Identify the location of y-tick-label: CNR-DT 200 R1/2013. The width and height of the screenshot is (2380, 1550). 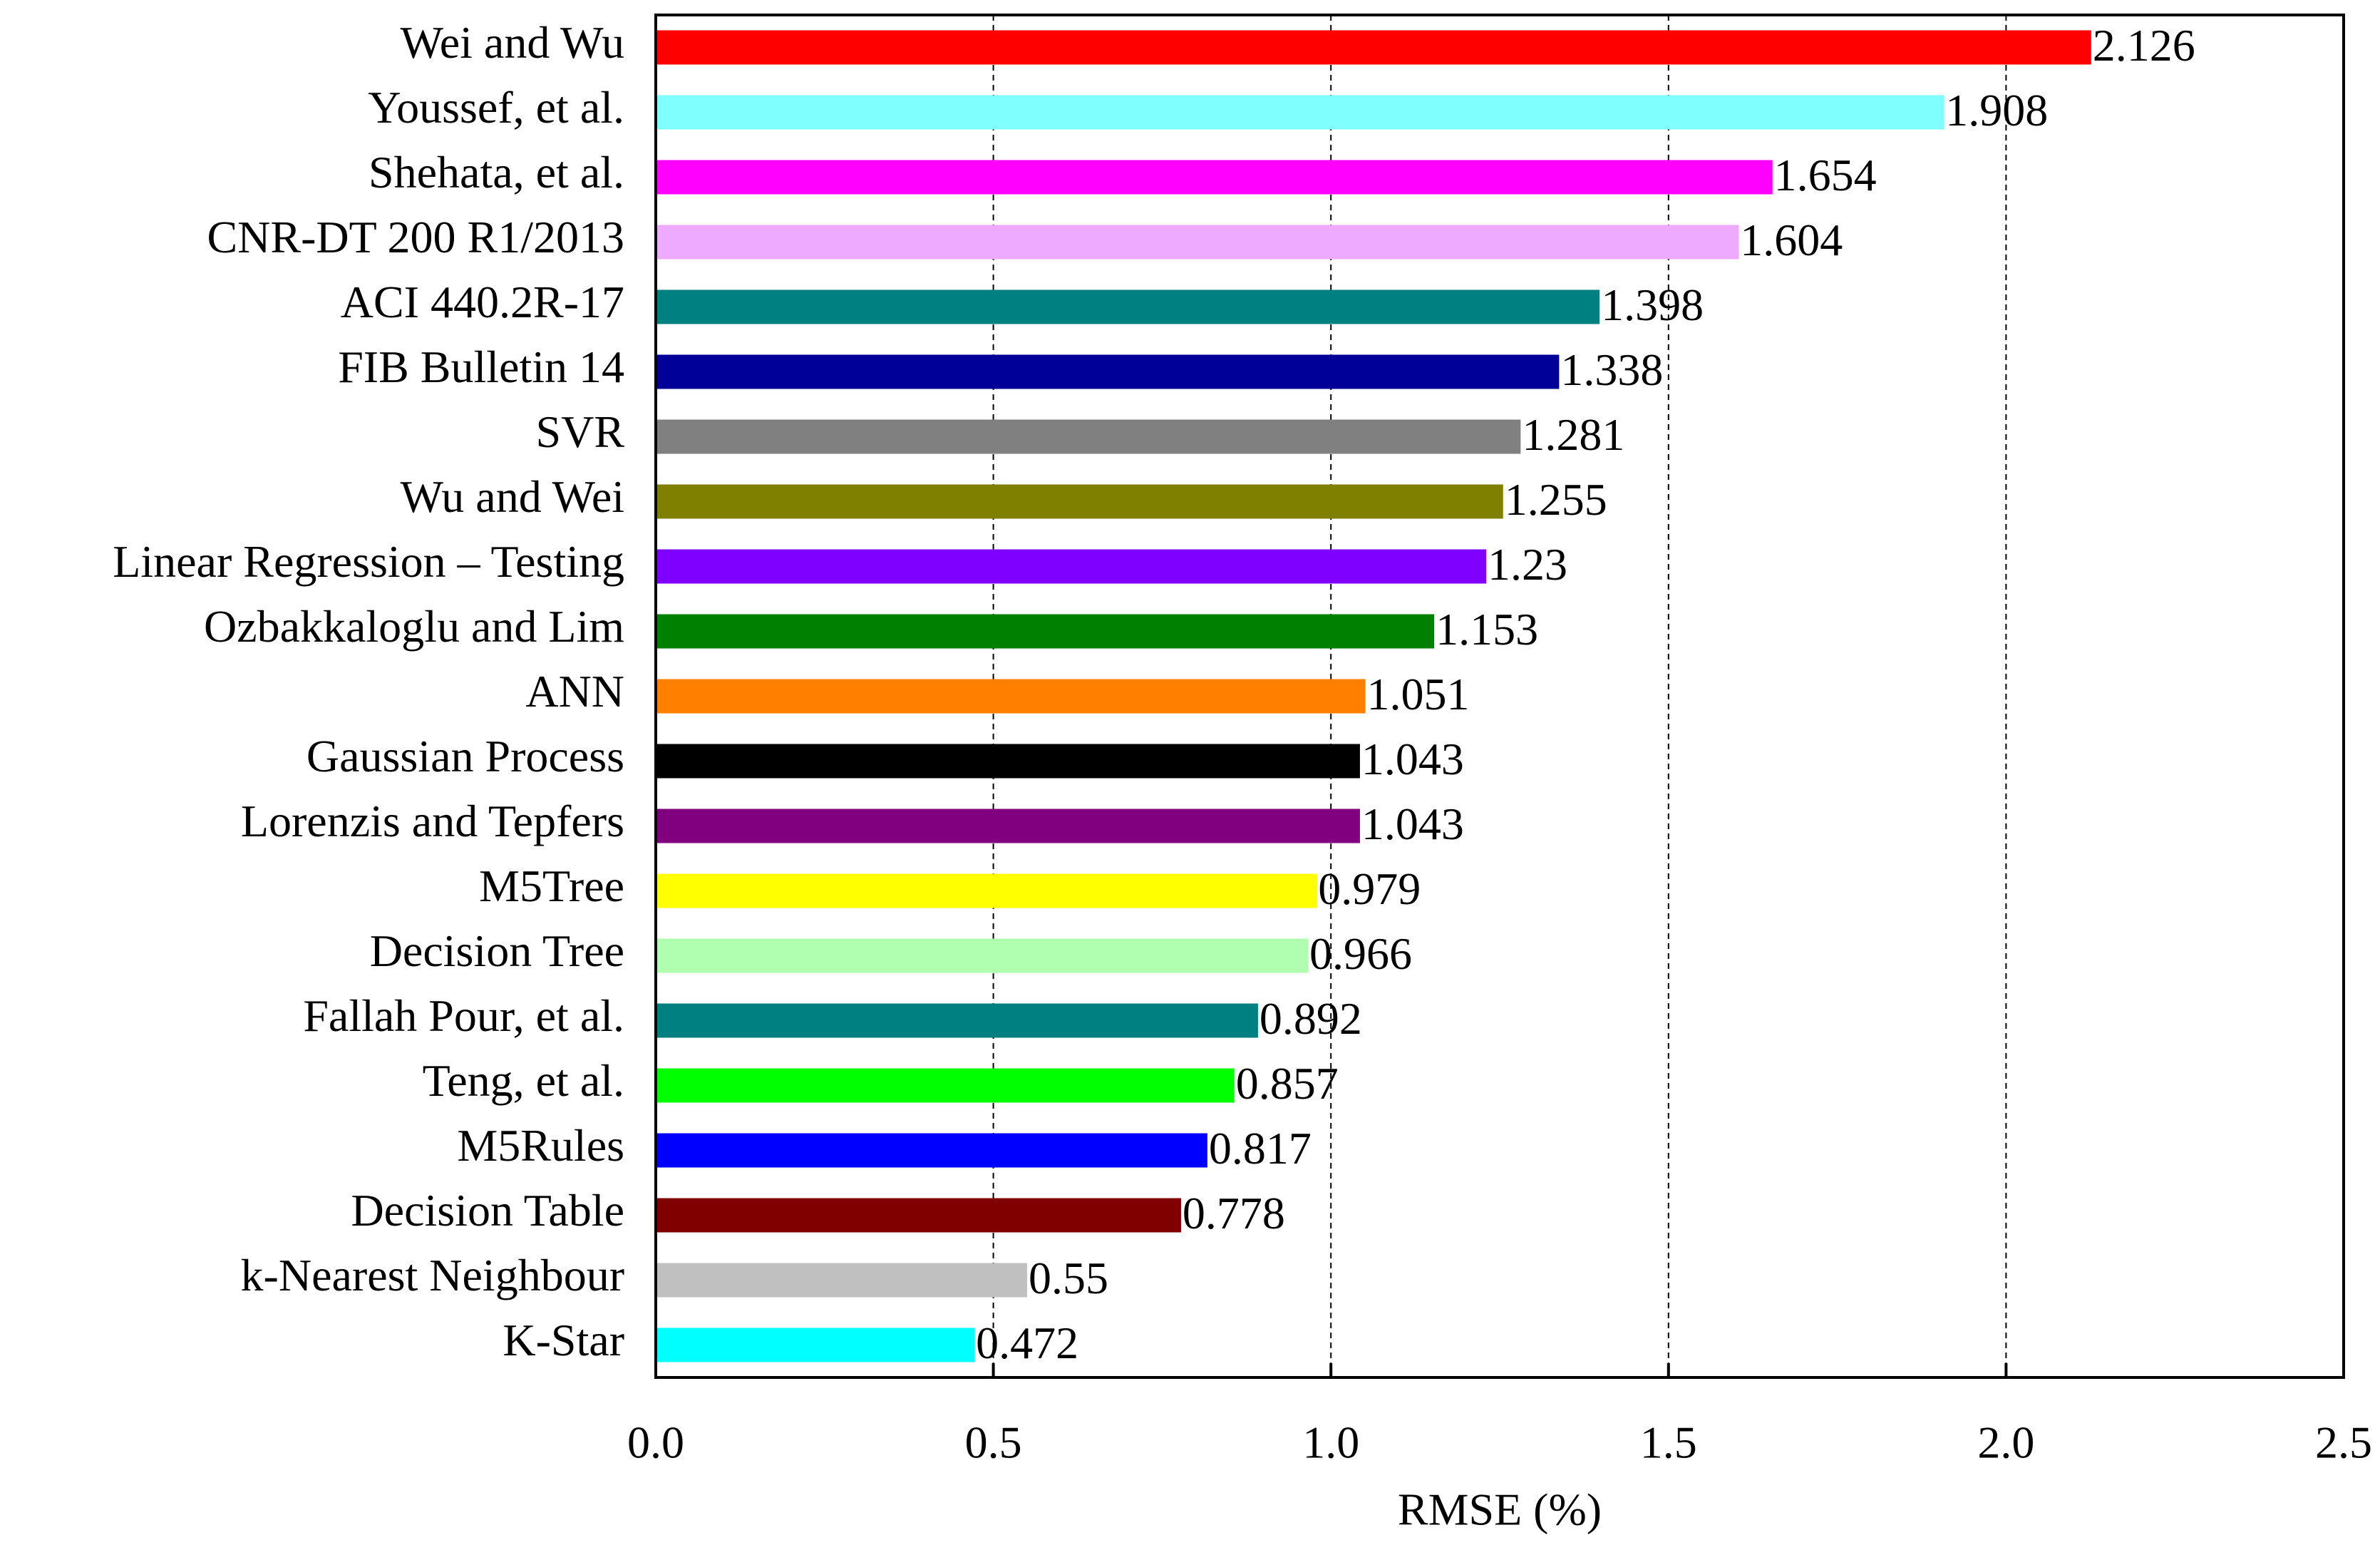
(415, 237).